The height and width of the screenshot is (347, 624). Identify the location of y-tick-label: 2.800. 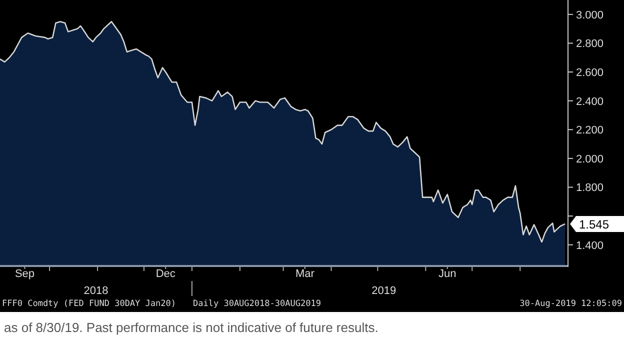
(590, 44).